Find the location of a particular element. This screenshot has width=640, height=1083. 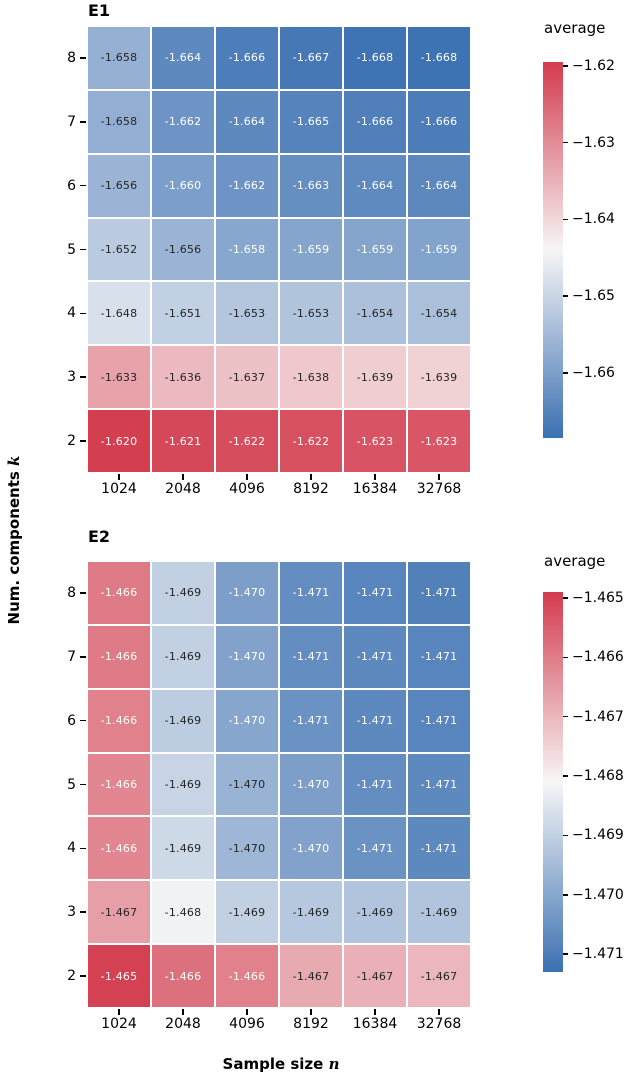

colorbar-tick-label: −1.64 is located at coordinates (593, 219).